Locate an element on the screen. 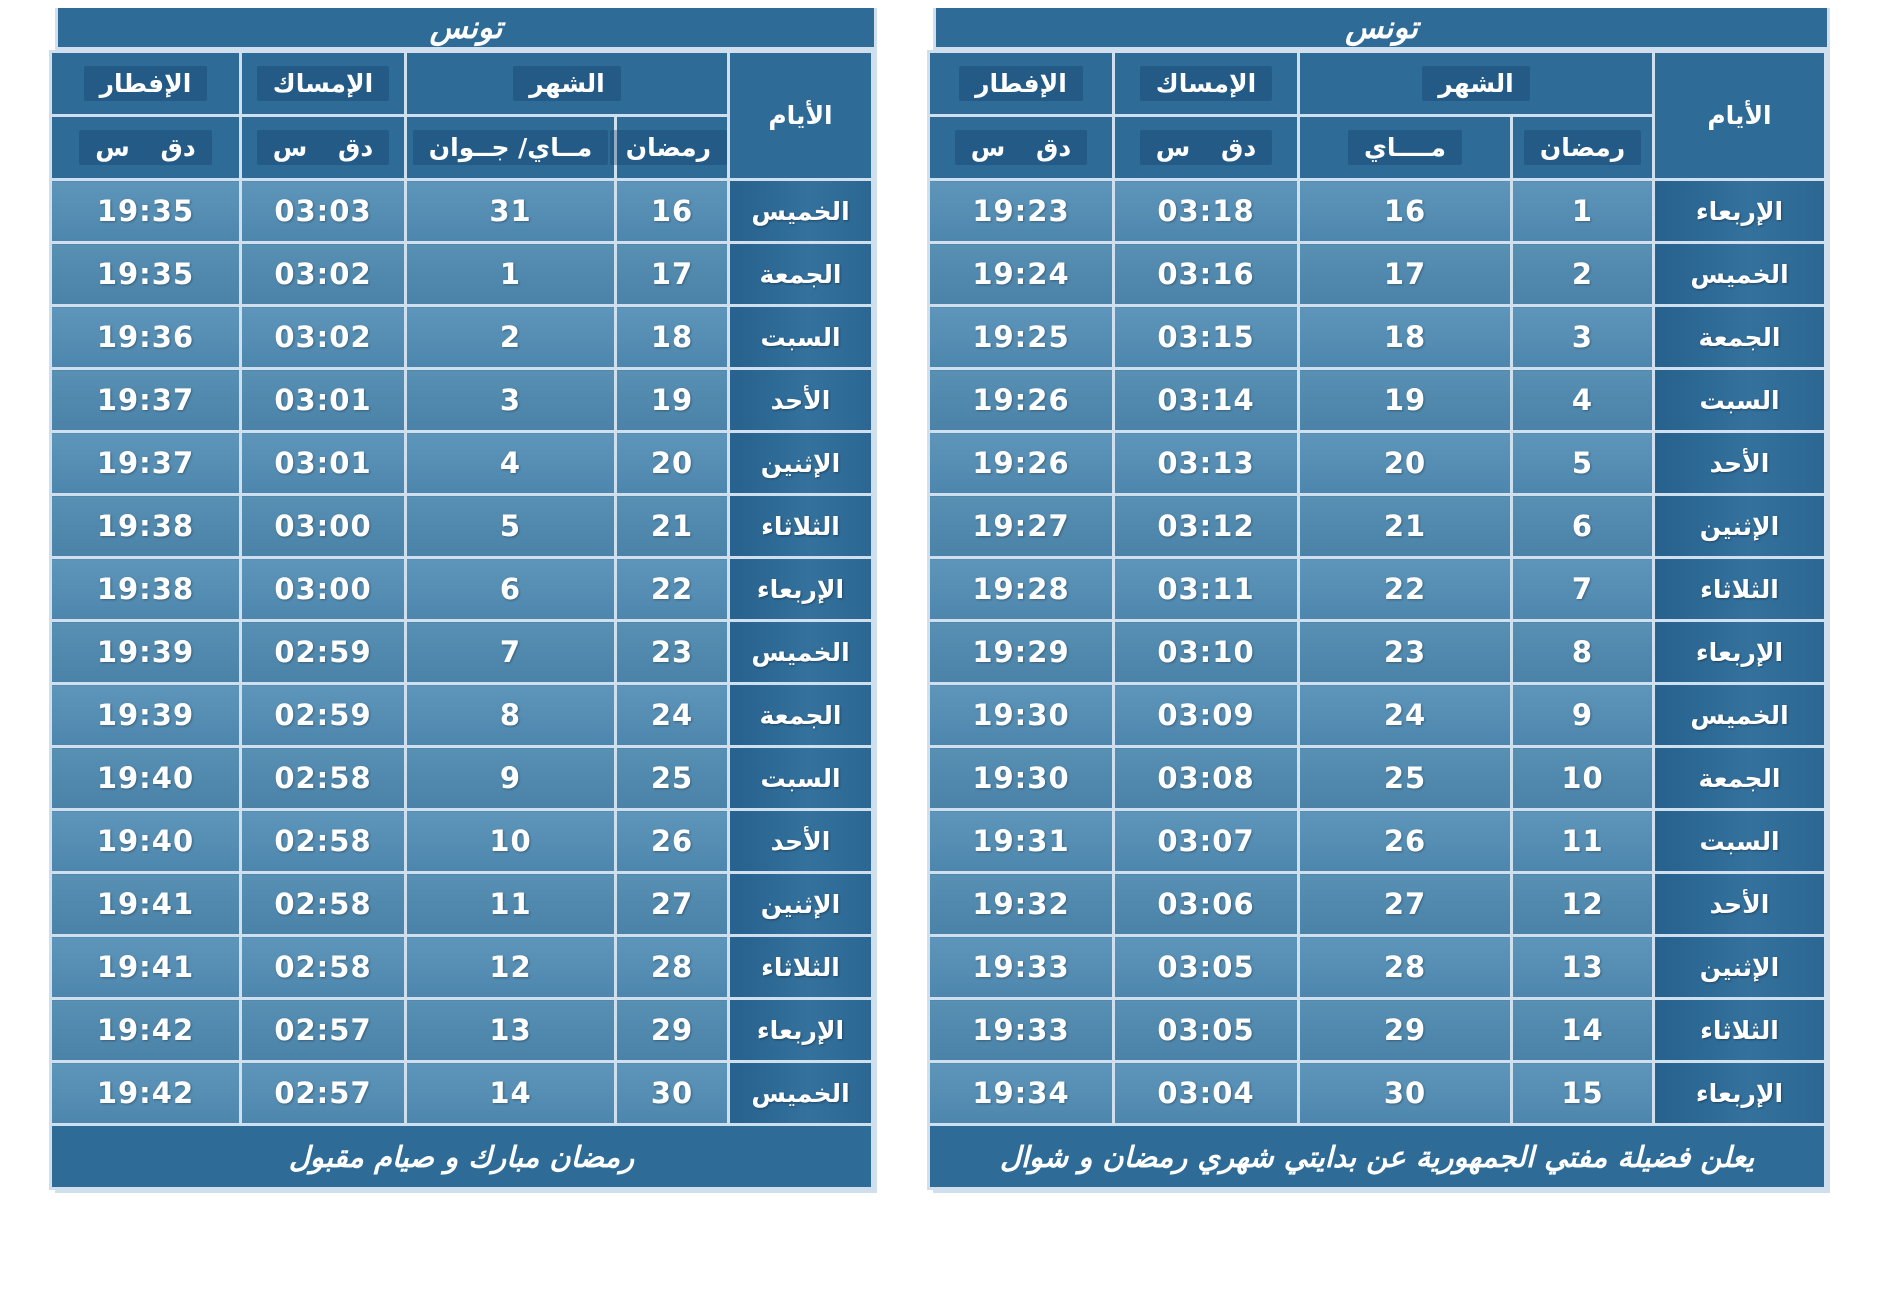 Image resolution: width=1890 pixels, height=1299 pixels. table-row: الإثنين 13 28 03:05 19:33 is located at coordinates (1376, 967).